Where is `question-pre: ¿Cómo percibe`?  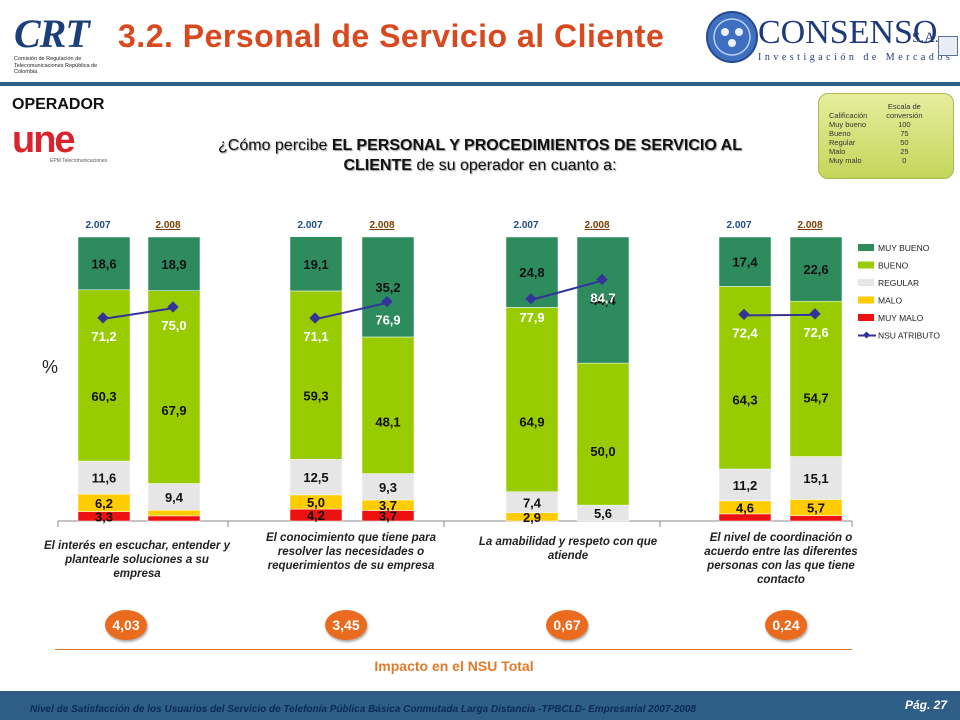
question-pre: ¿Cómo percibe is located at coordinates (275, 145).